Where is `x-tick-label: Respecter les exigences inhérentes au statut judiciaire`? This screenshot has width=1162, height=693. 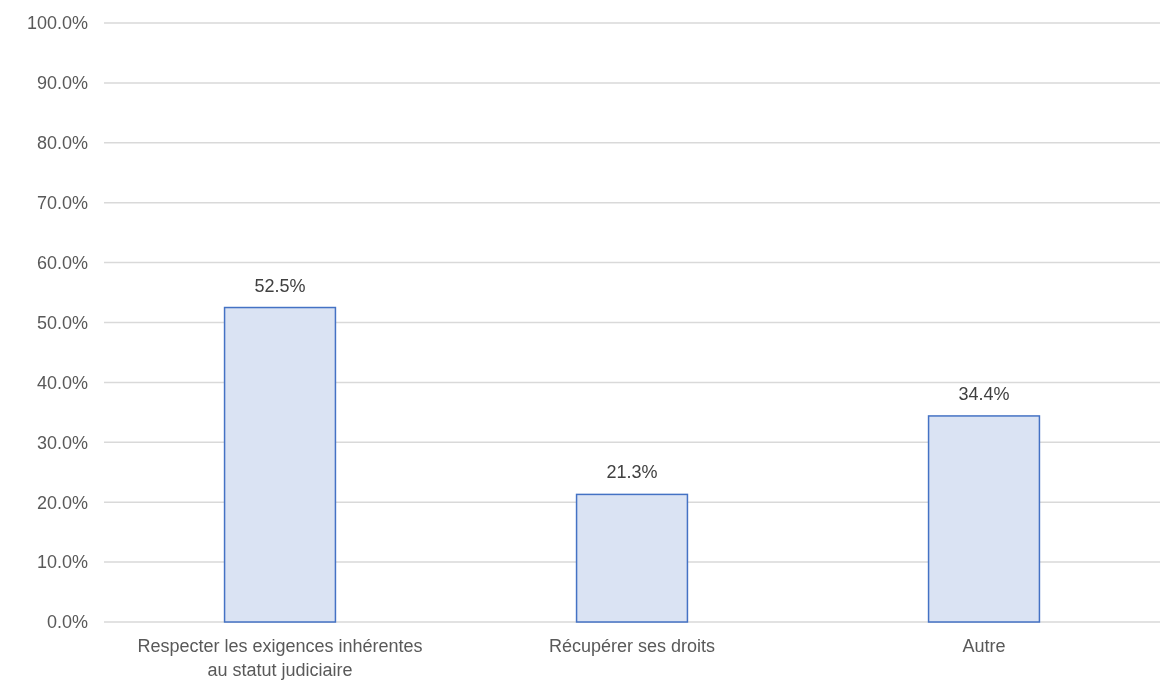 x-tick-label: Respecter les exigences inhérentes au statut judiciaire is located at coordinates (280, 658).